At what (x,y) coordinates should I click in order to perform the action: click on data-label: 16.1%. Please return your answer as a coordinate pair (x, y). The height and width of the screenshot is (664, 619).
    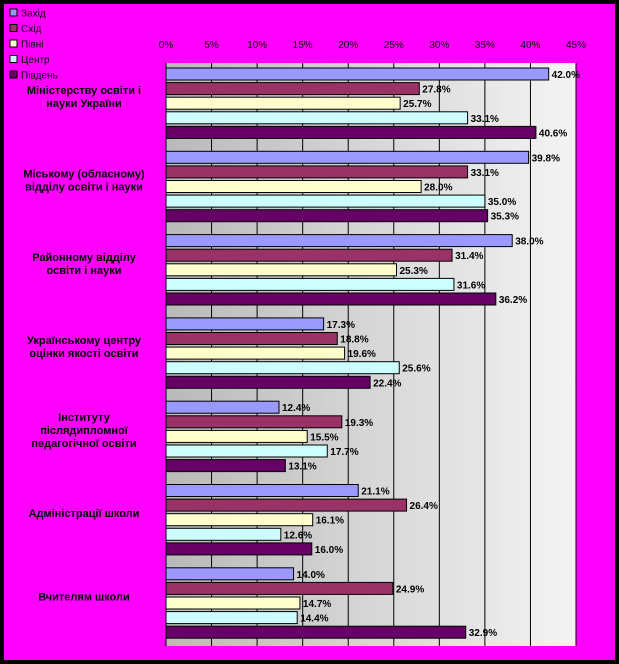
    Looking at the image, I should click on (330, 521).